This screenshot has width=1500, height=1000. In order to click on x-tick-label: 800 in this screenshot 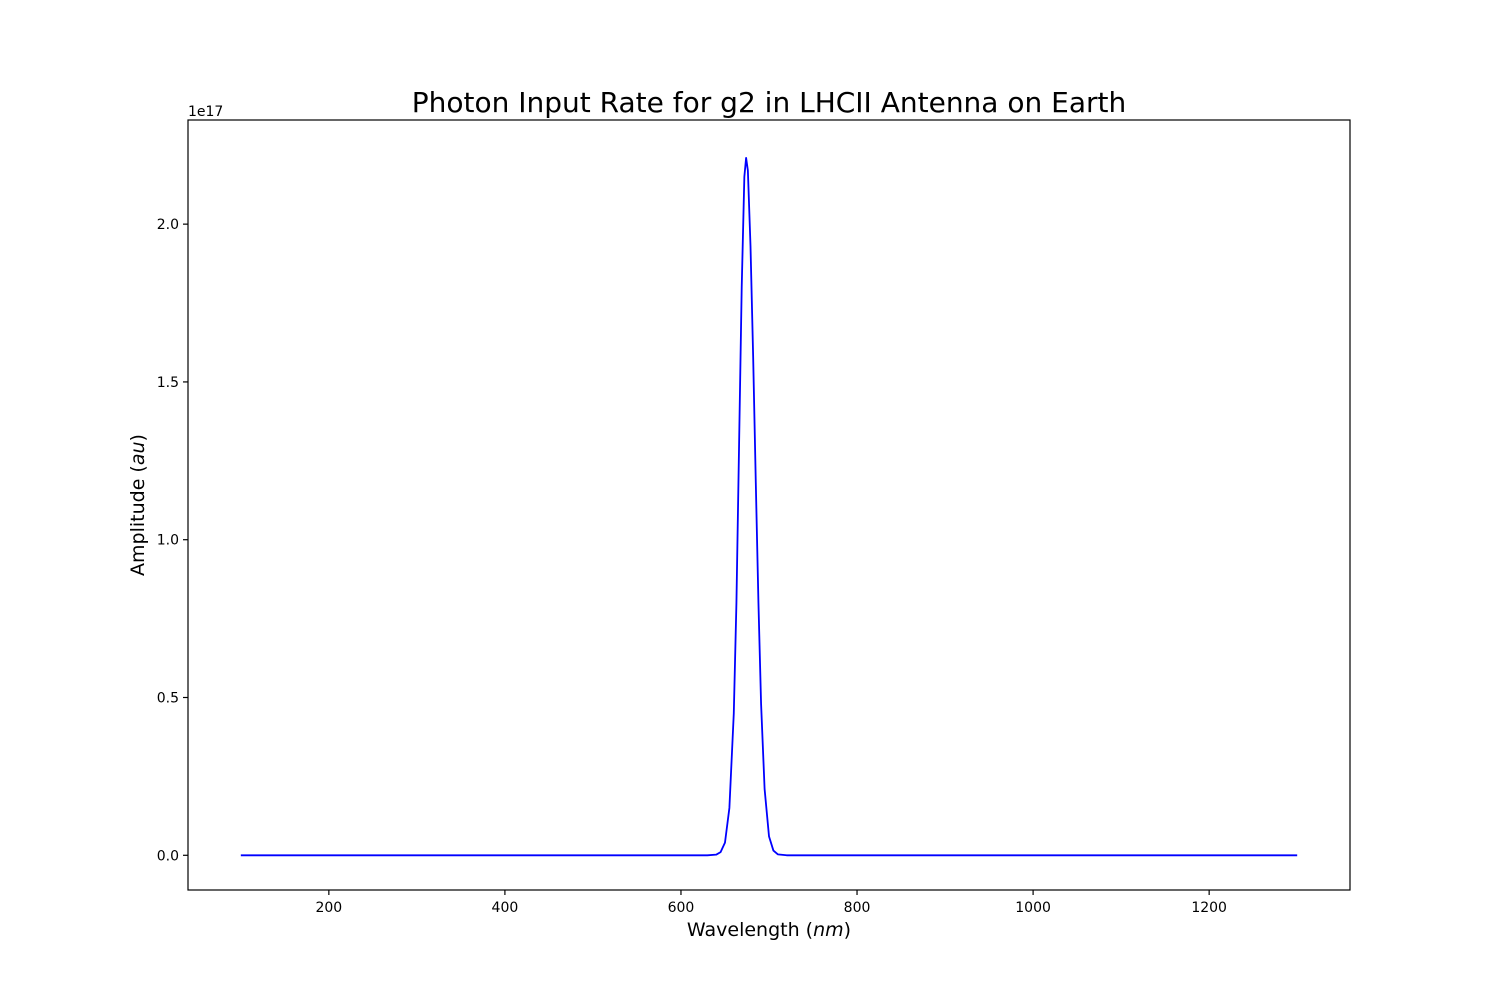, I will do `click(857, 908)`.